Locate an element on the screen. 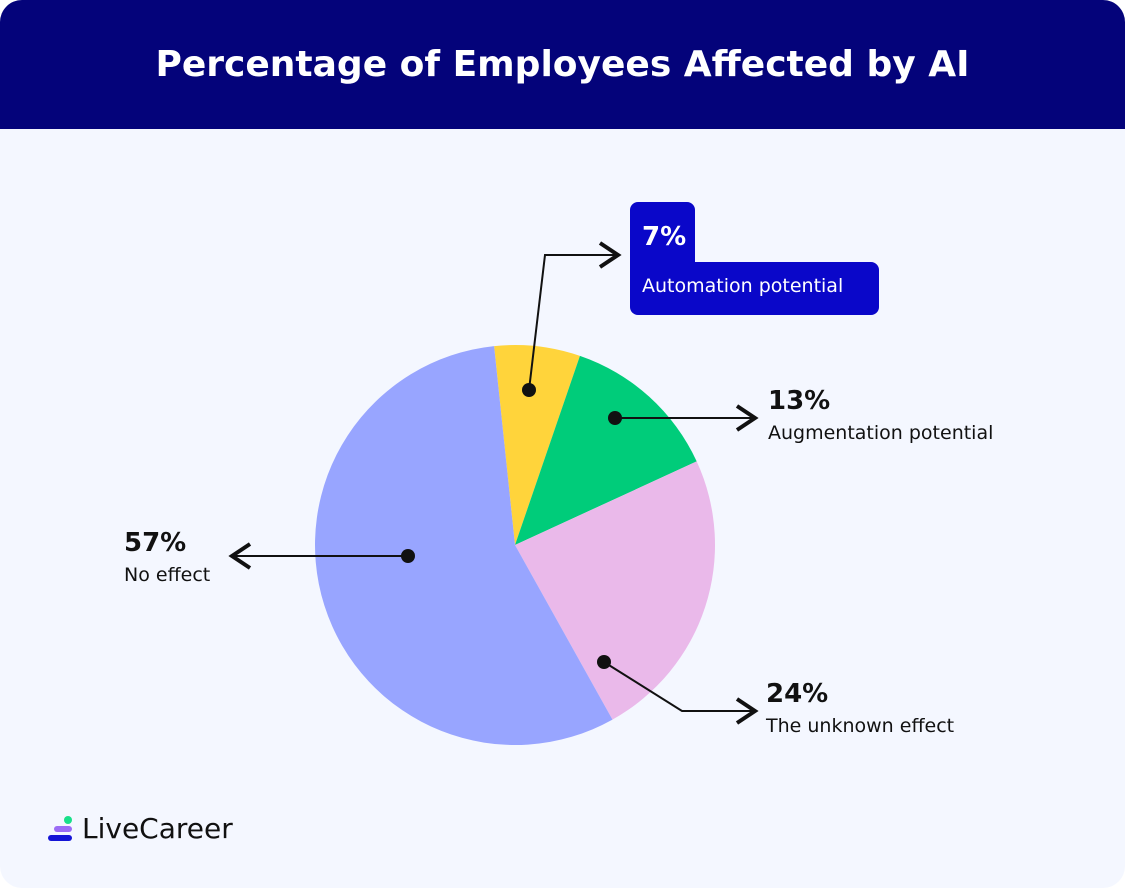 The image size is (1125, 888). dot-augmentation is located at coordinates (615, 418).